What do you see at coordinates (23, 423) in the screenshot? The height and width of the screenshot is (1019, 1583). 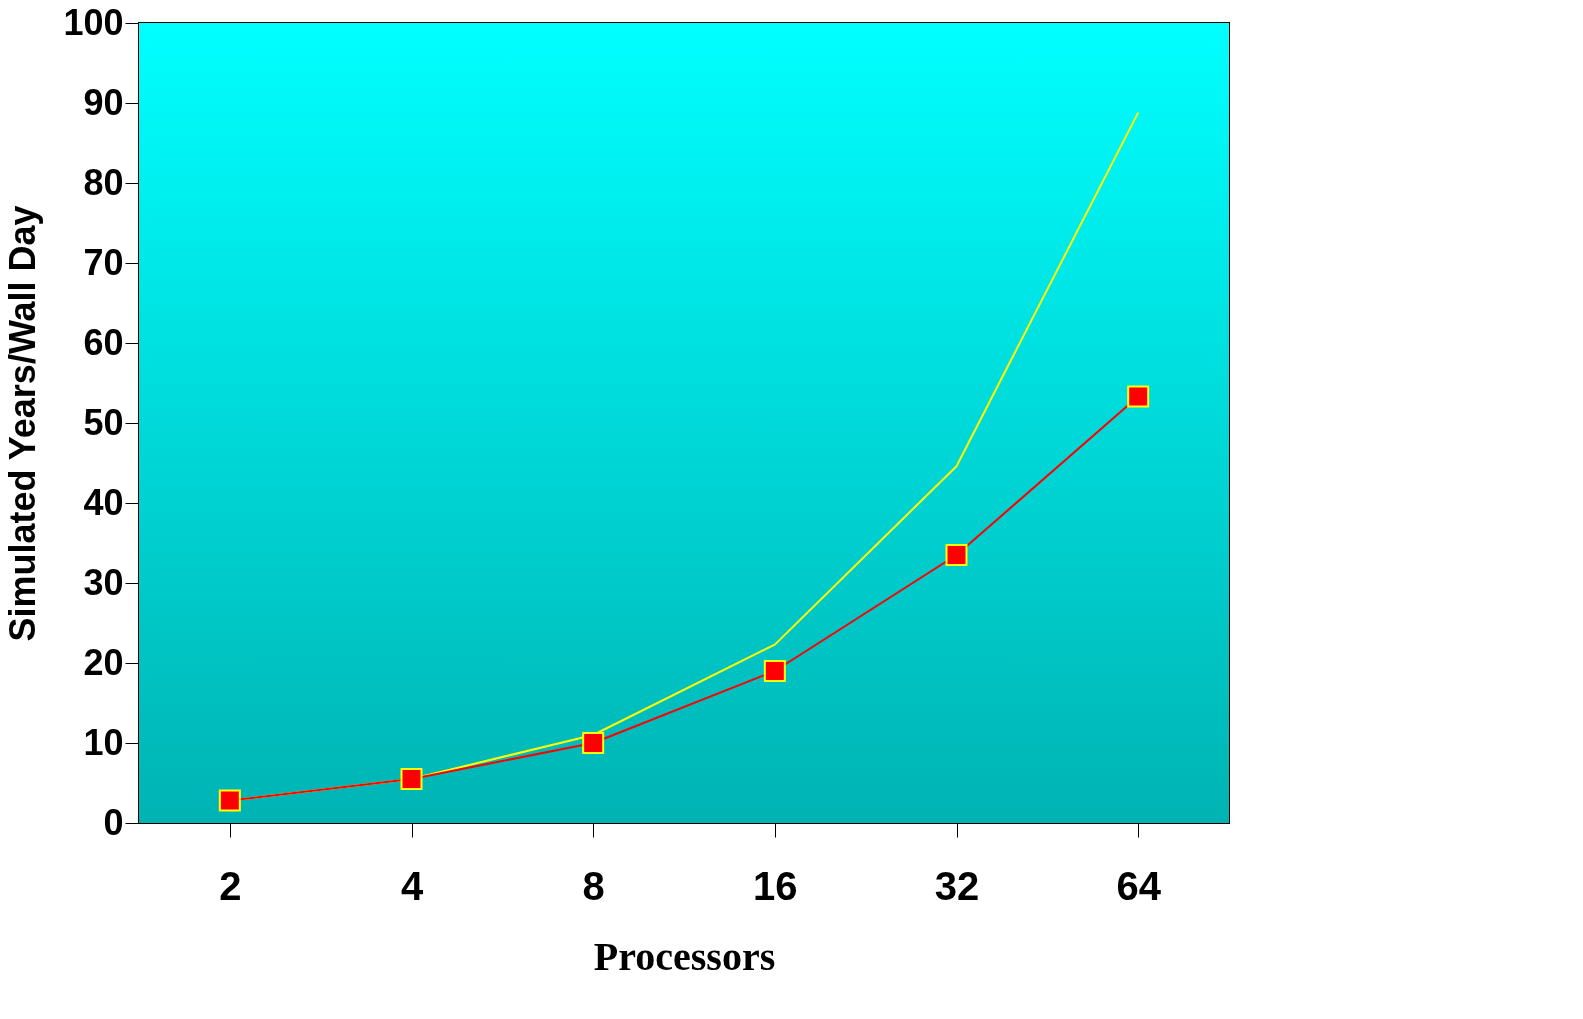 I see `y-axis-title: Simulated Years/Wall Day` at bounding box center [23, 423].